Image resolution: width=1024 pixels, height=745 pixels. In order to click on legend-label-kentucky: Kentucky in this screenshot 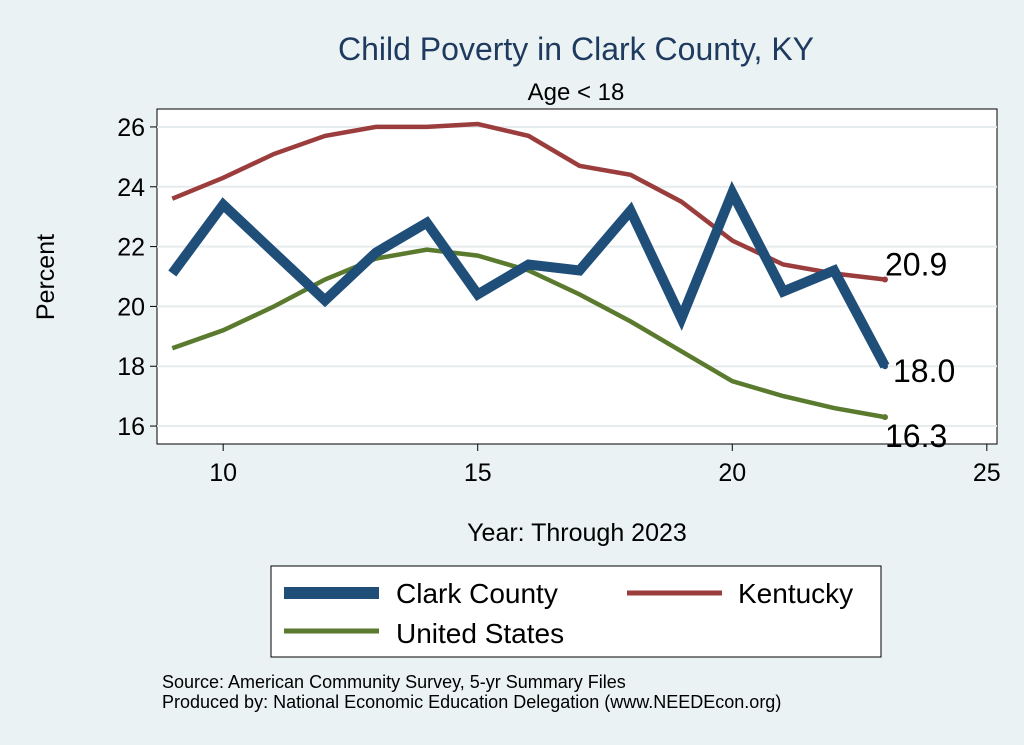, I will do `click(795, 593)`.